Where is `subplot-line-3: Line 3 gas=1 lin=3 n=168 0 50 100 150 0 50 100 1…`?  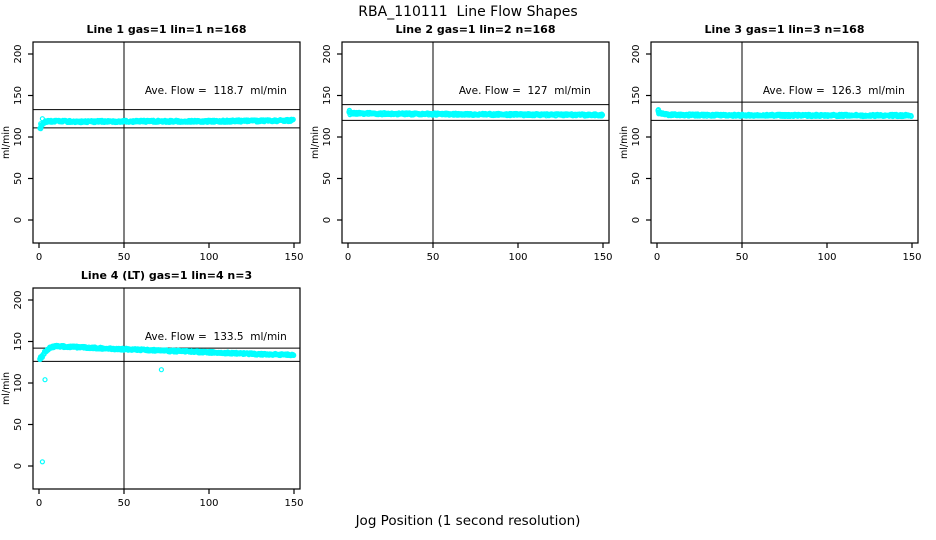
subplot-line-3: Line 3 gas=1 lin=3 n=168 0 50 100 150 0 50 100 1… is located at coordinates (770, 143).